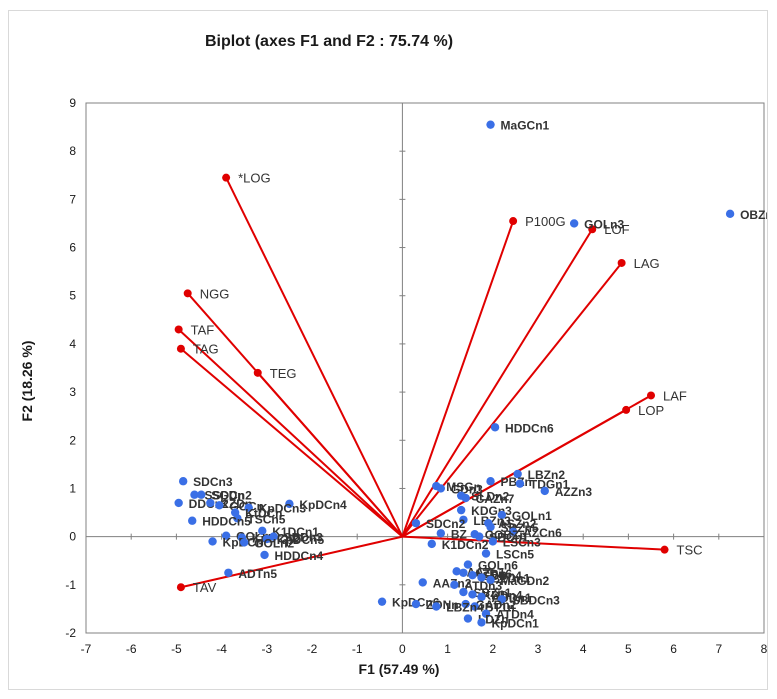 The image size is (777, 699). Describe the element at coordinates (516, 623) in the screenshot. I see `observation-label: KpDCn1` at that location.